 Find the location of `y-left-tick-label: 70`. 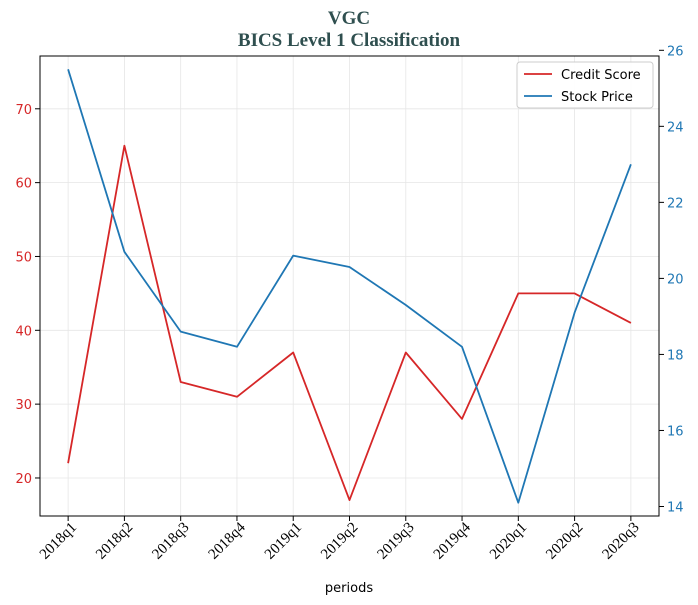

y-left-tick-label: 70 is located at coordinates (23, 110).